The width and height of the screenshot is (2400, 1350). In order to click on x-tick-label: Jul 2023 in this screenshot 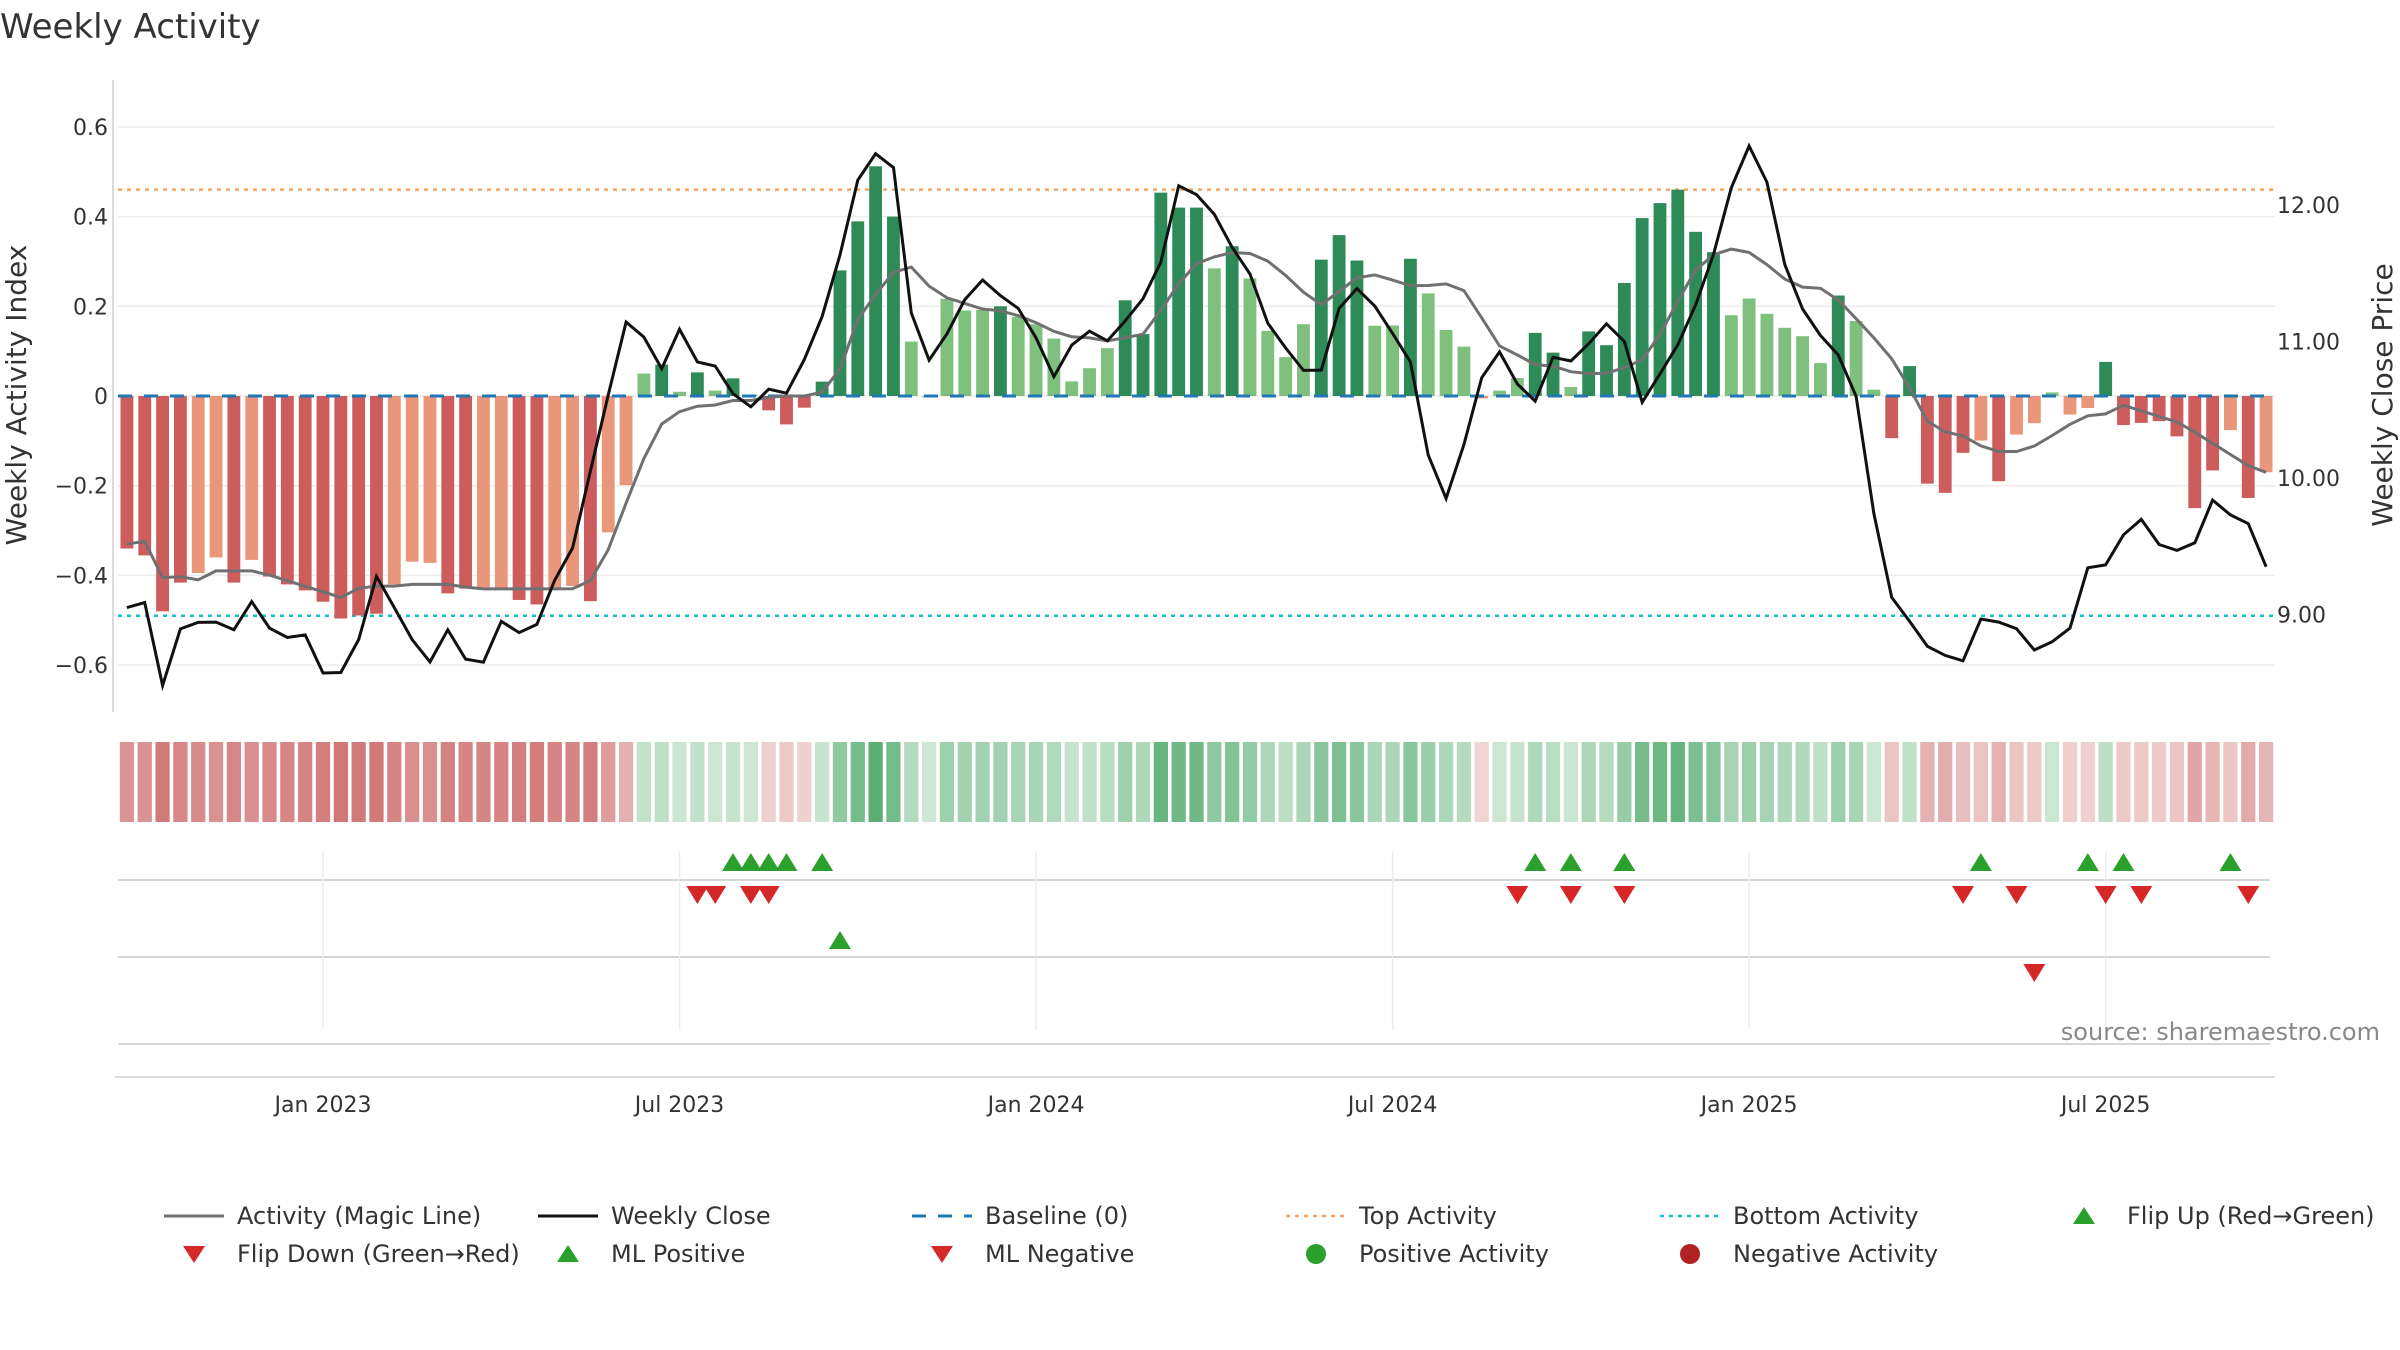, I will do `click(679, 1105)`.